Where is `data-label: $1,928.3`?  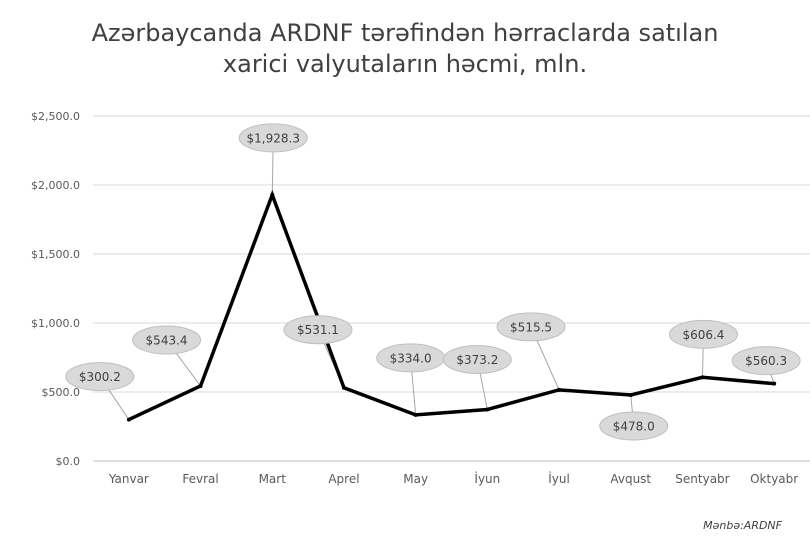 data-label: $1,928.3 is located at coordinates (273, 138).